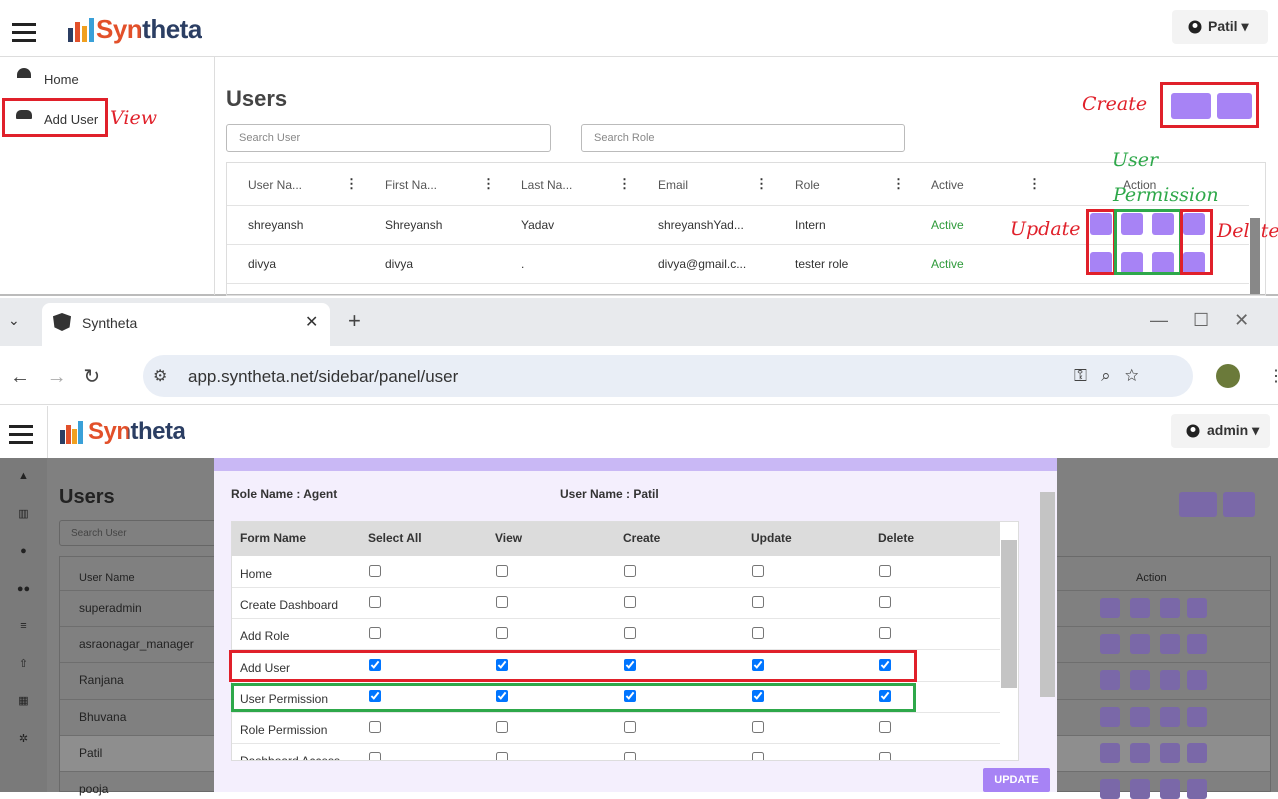  I want to click on sidebar-item: Home, so click(61, 79).